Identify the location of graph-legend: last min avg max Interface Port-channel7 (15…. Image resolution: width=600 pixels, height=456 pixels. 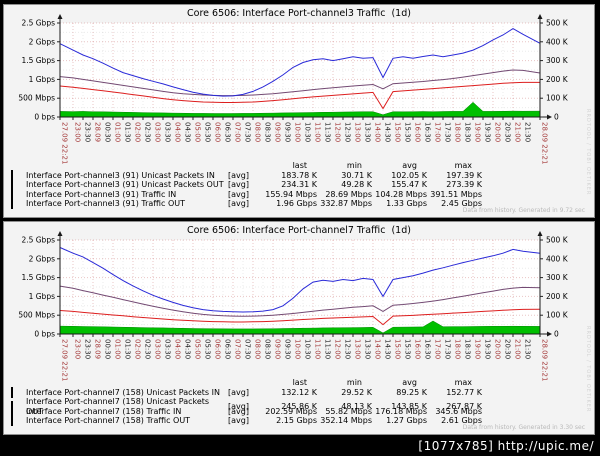
(247, 402).